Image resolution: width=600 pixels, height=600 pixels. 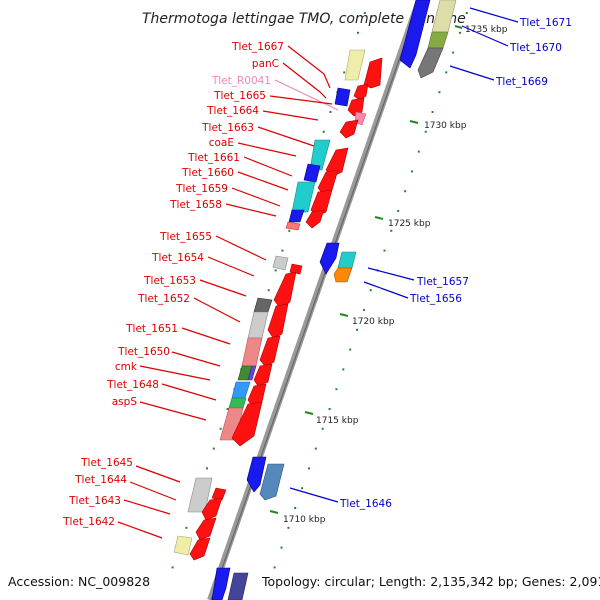 I want to click on kbp-label: 1720 kbp, so click(x=373, y=322).